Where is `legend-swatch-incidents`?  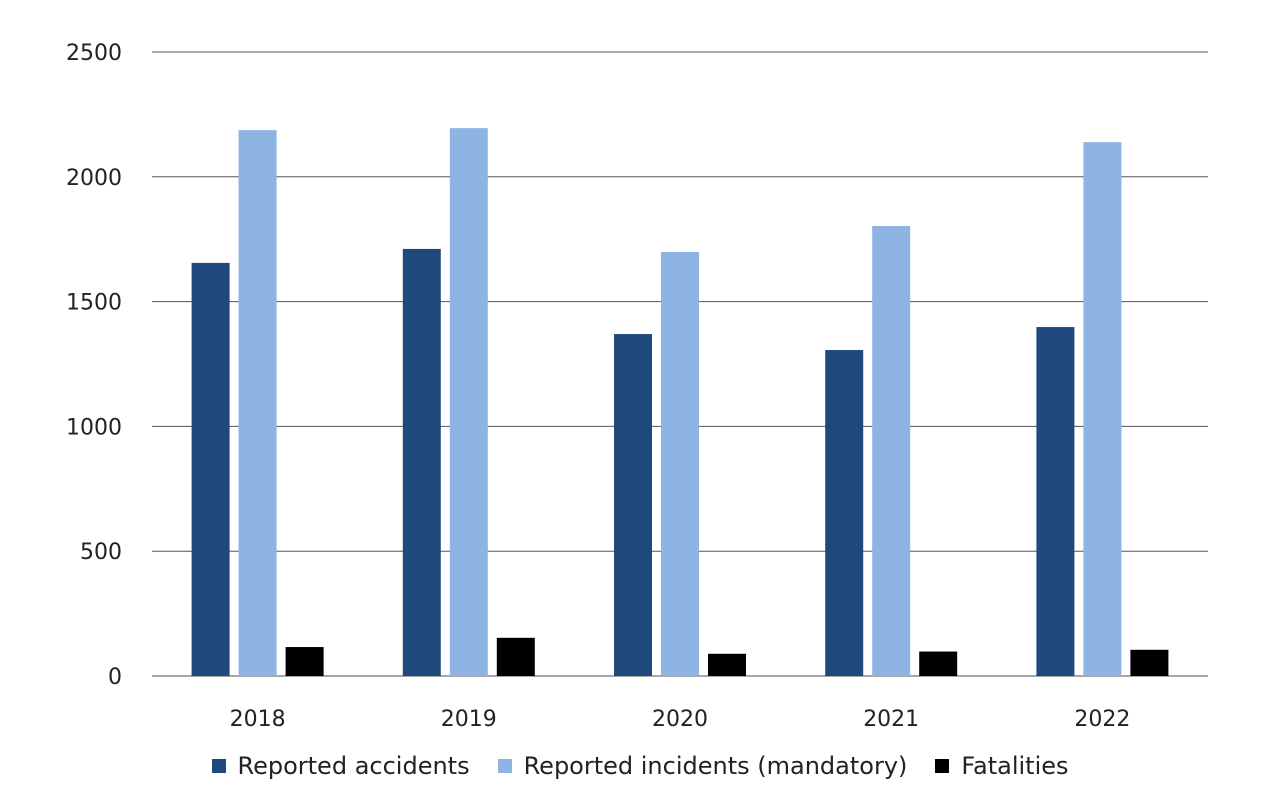 legend-swatch-incidents is located at coordinates (504, 766).